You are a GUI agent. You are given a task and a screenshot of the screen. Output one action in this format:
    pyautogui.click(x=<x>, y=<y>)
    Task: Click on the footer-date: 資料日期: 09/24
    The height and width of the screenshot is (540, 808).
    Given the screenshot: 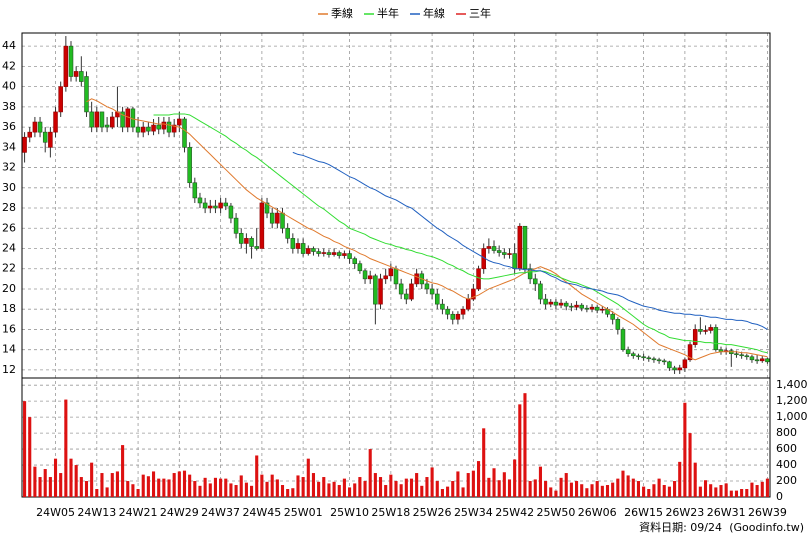 What is the action you would take?
    pyautogui.click(x=680, y=527)
    